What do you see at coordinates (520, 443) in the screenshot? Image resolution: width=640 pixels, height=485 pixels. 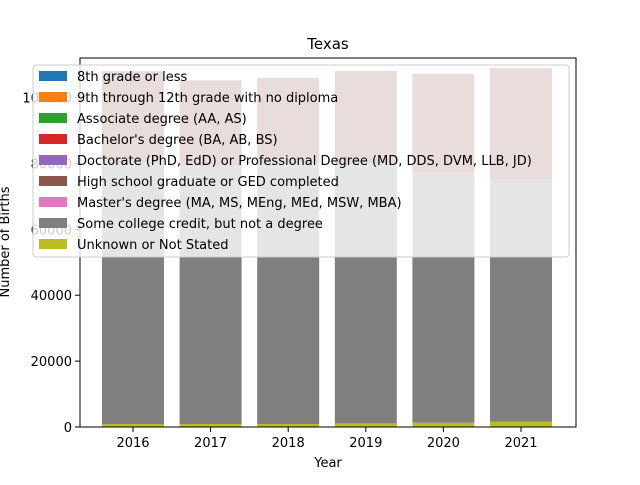 I see `x-tick-label: 2021` at bounding box center [520, 443].